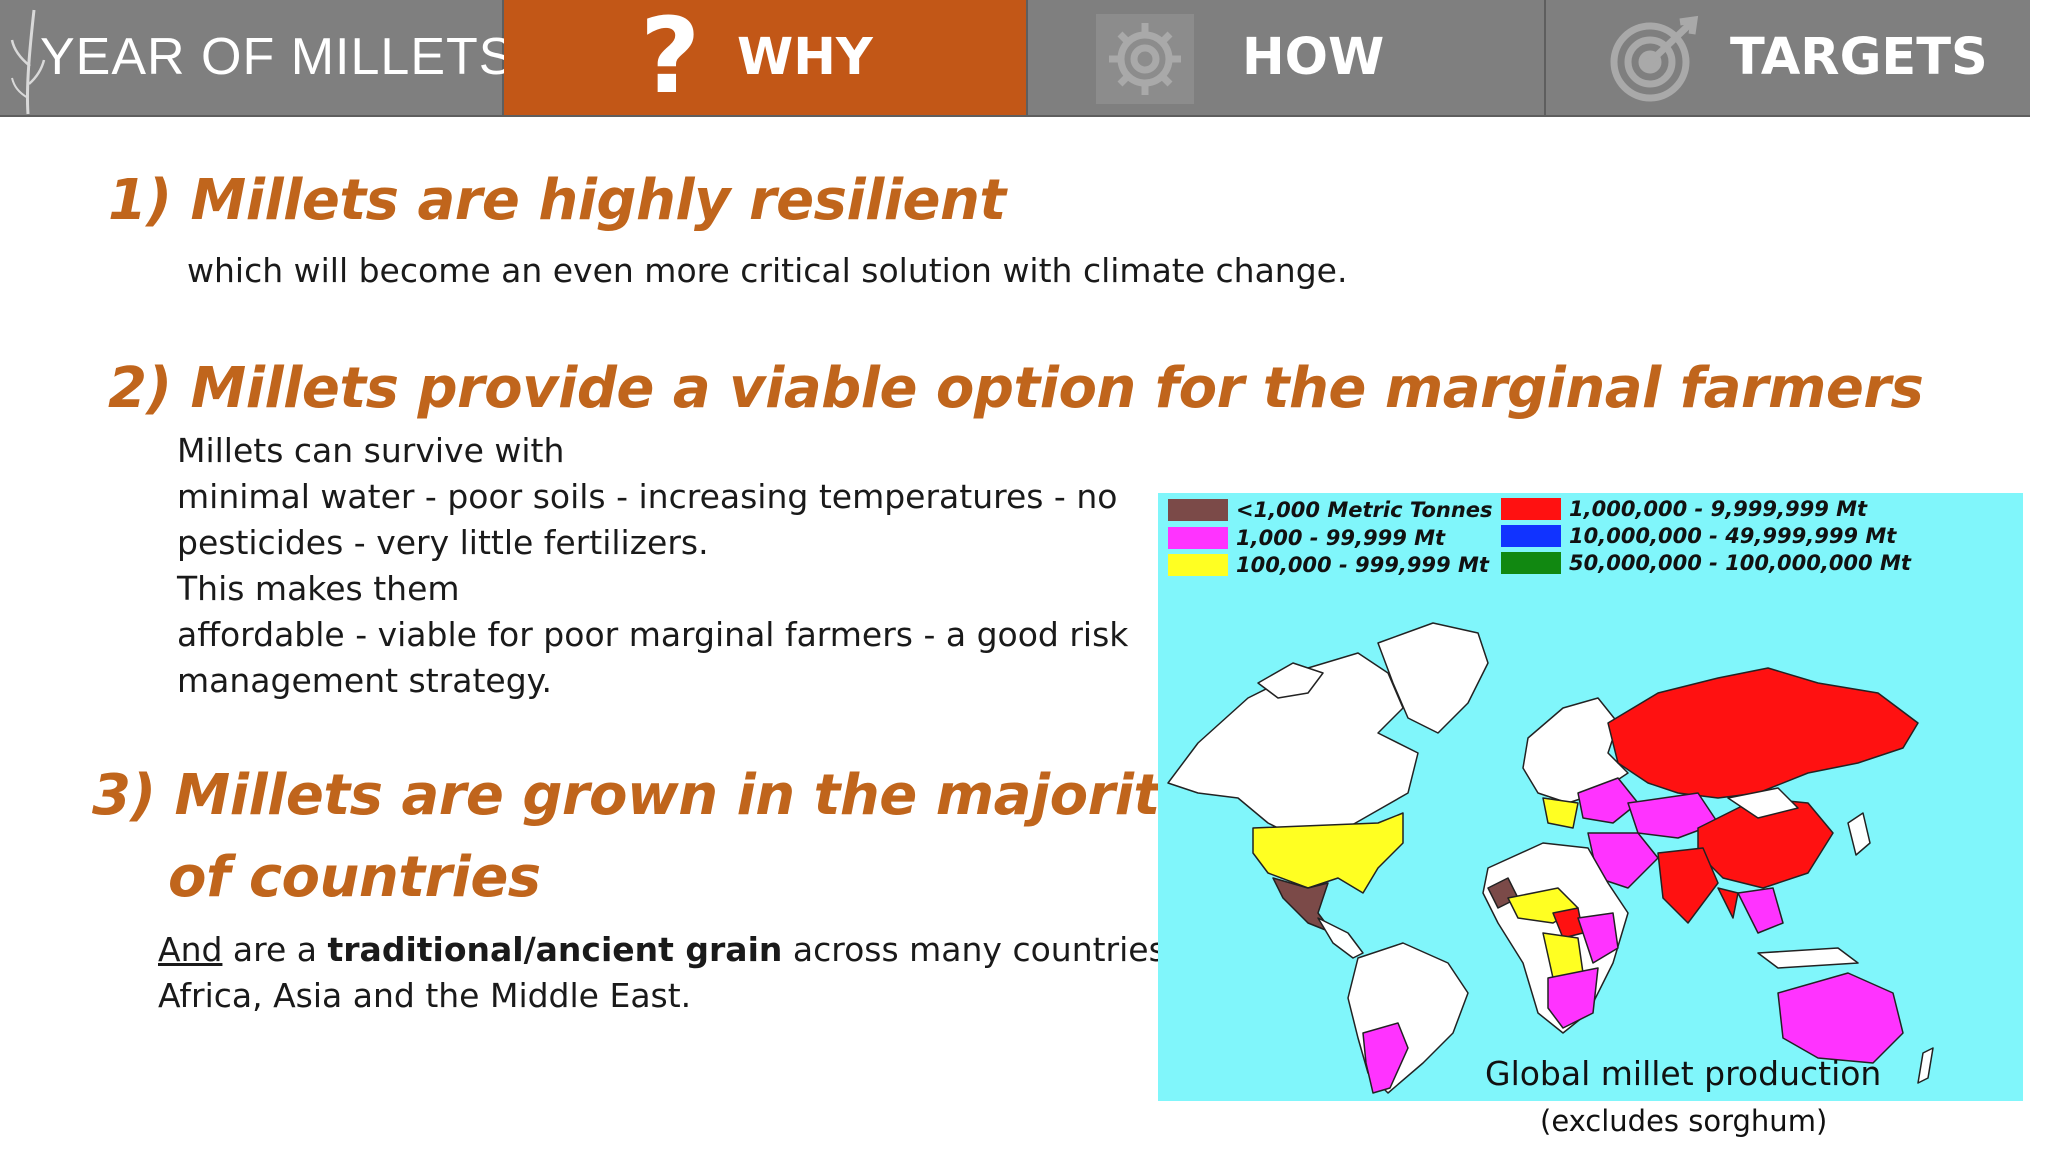 The height and width of the screenshot is (1152, 2048). What do you see at coordinates (994, 949) in the screenshot?
I see `point-3-text-rest: across many countries in` at bounding box center [994, 949].